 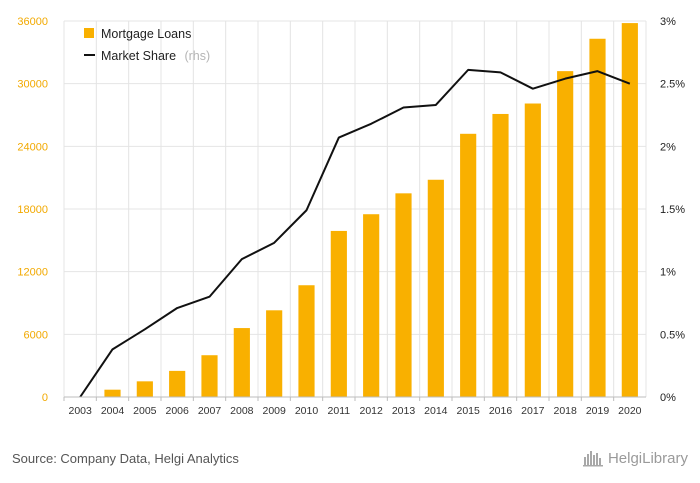 I want to click on x-tick-label: 2008, so click(x=242, y=411).